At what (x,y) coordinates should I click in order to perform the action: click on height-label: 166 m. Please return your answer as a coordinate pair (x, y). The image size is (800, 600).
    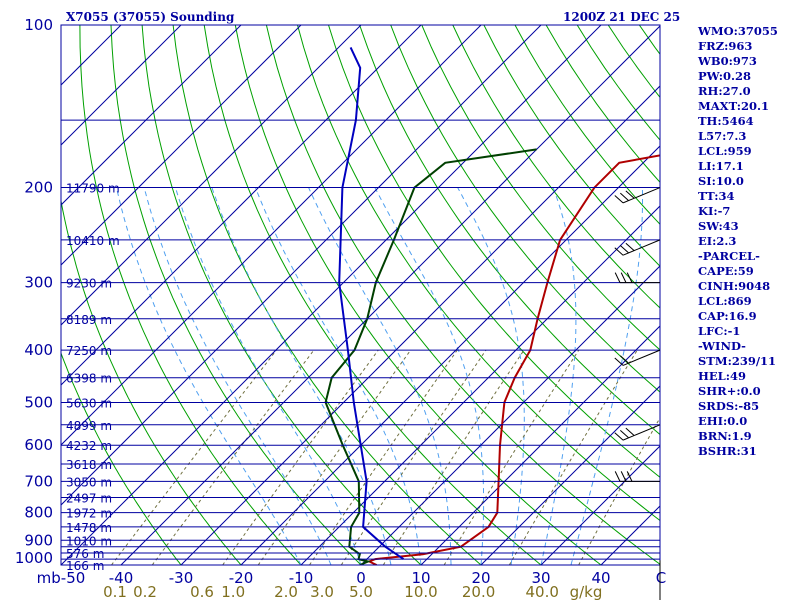
    Looking at the image, I should click on (85, 566).